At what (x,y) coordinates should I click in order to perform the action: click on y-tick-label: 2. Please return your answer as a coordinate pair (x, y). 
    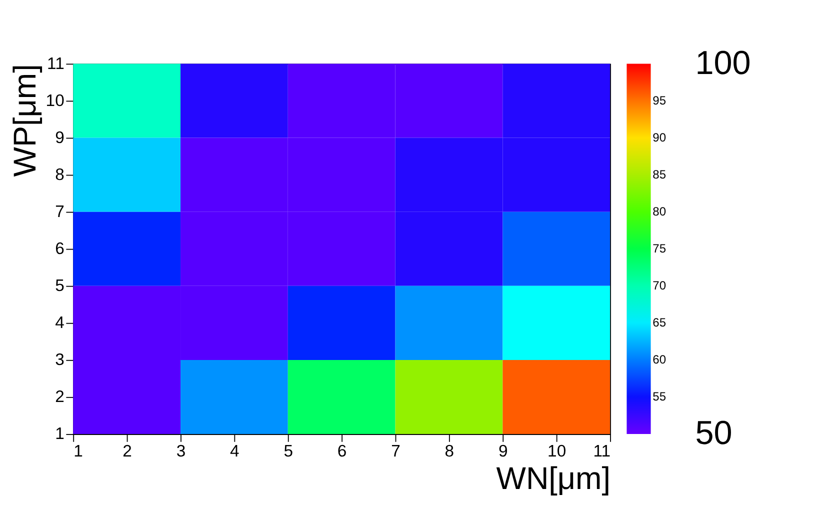
    Looking at the image, I should click on (59, 396).